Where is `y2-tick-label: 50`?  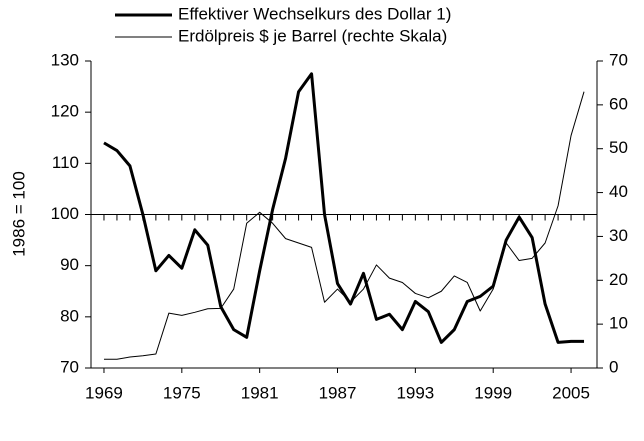 y2-tick-label: 50 is located at coordinates (618, 147).